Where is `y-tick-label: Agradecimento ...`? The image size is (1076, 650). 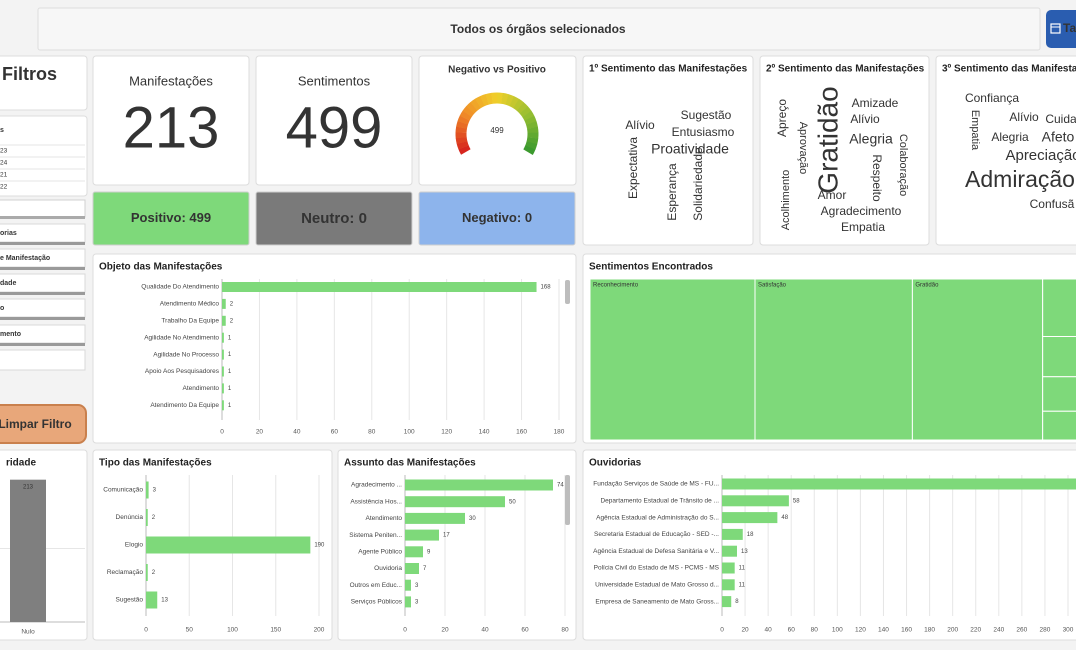
y-tick-label: Agradecimento ... is located at coordinates (376, 485).